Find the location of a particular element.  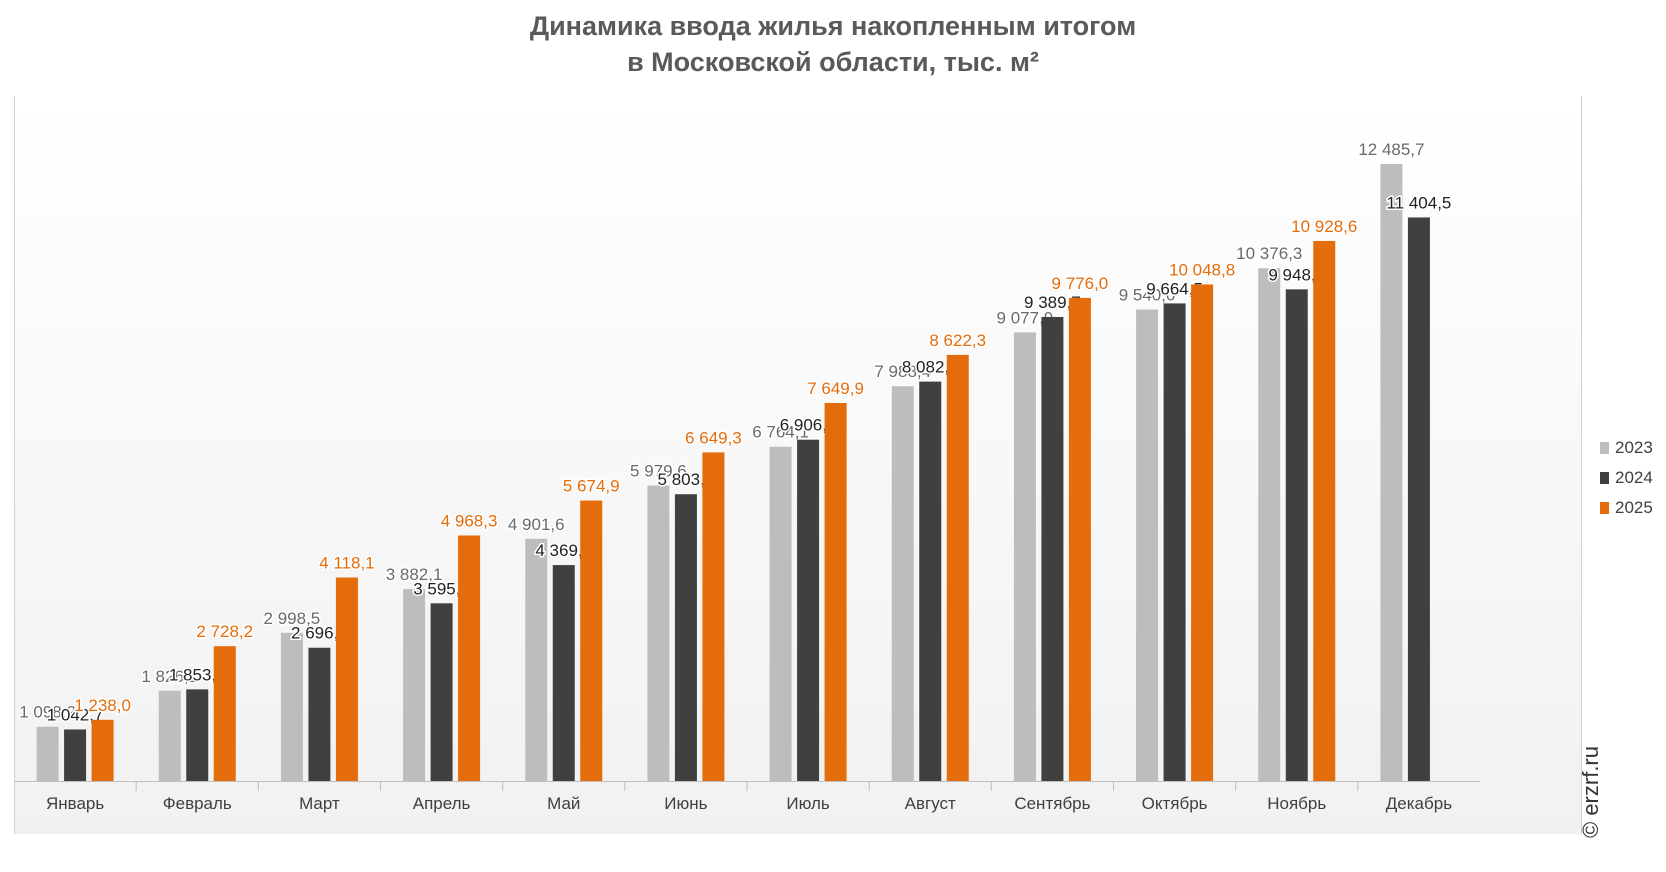

data-label-2023: 9 540,0 is located at coordinates (1147, 295).